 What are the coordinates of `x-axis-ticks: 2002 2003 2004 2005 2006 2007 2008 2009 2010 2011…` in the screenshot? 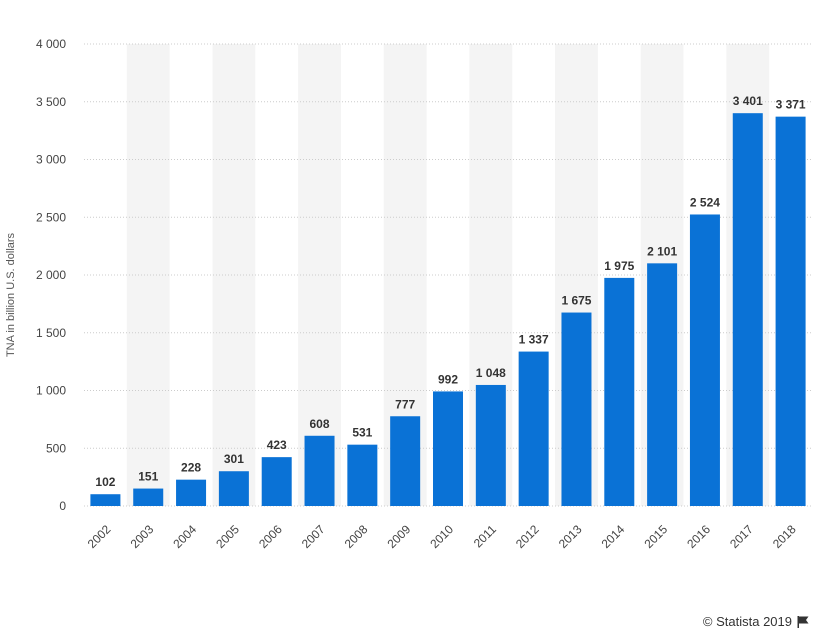 It's located at (442, 536).